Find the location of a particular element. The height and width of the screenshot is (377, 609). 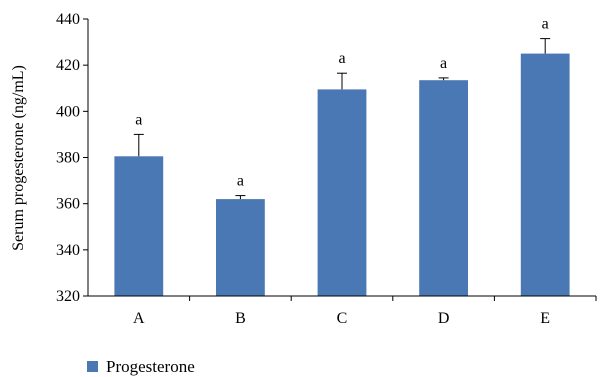

legend-swatch is located at coordinates (92, 366).